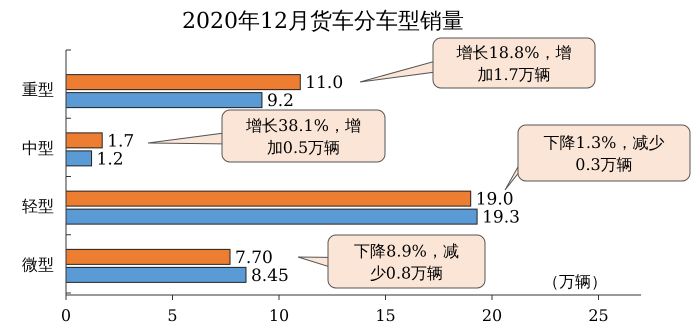  I want to click on y-tick-label: 轻型, so click(38, 206).